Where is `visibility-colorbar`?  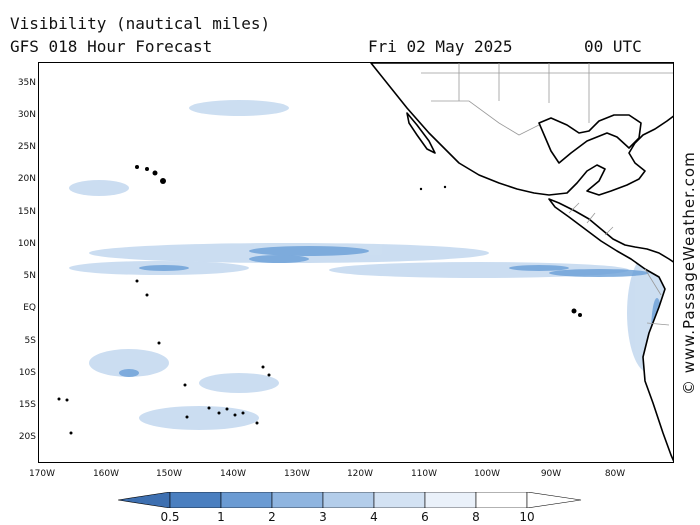 visibility-colorbar is located at coordinates (350, 500).